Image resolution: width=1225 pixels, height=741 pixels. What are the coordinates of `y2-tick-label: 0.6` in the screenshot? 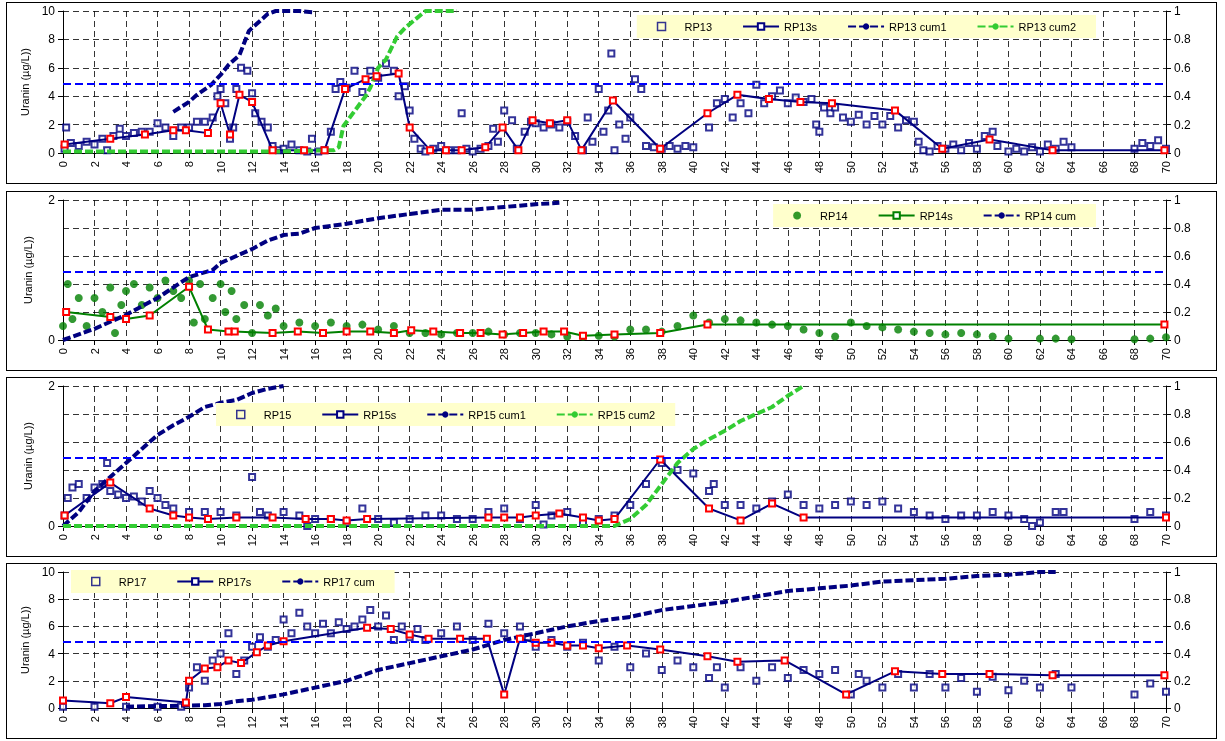 It's located at (1183, 67).